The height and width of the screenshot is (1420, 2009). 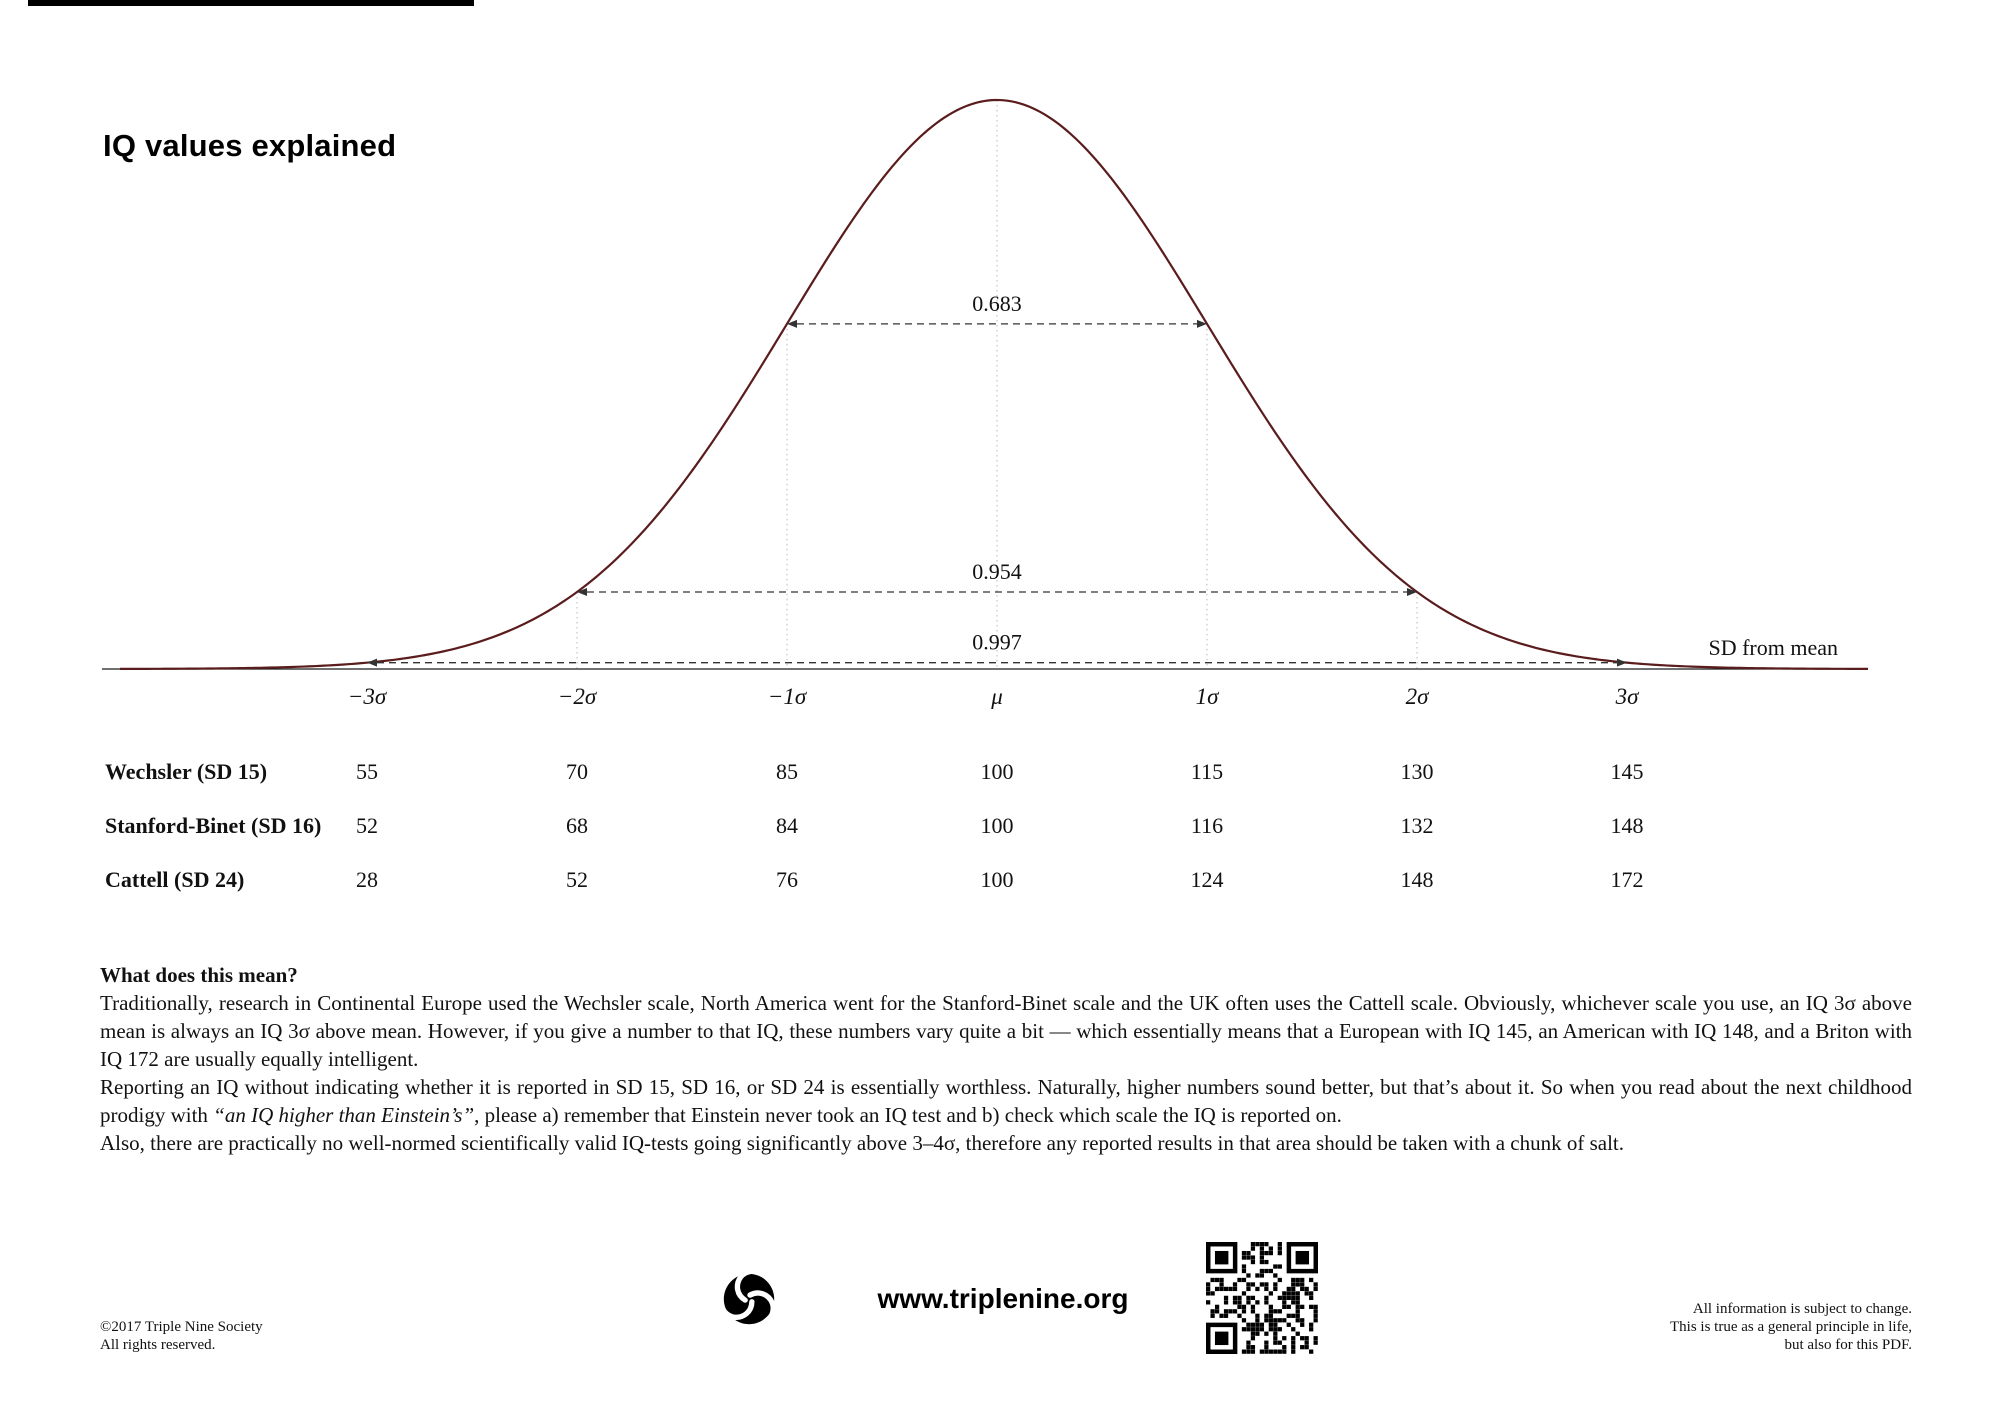 I want to click on triple-nine-society-logo, so click(x=747, y=1298).